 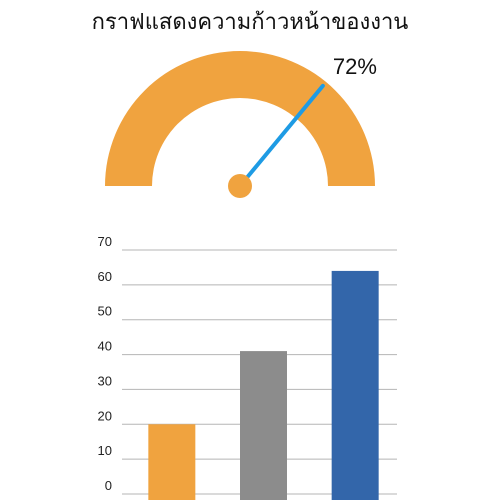 I want to click on gauge-hub, so click(x=240, y=186).